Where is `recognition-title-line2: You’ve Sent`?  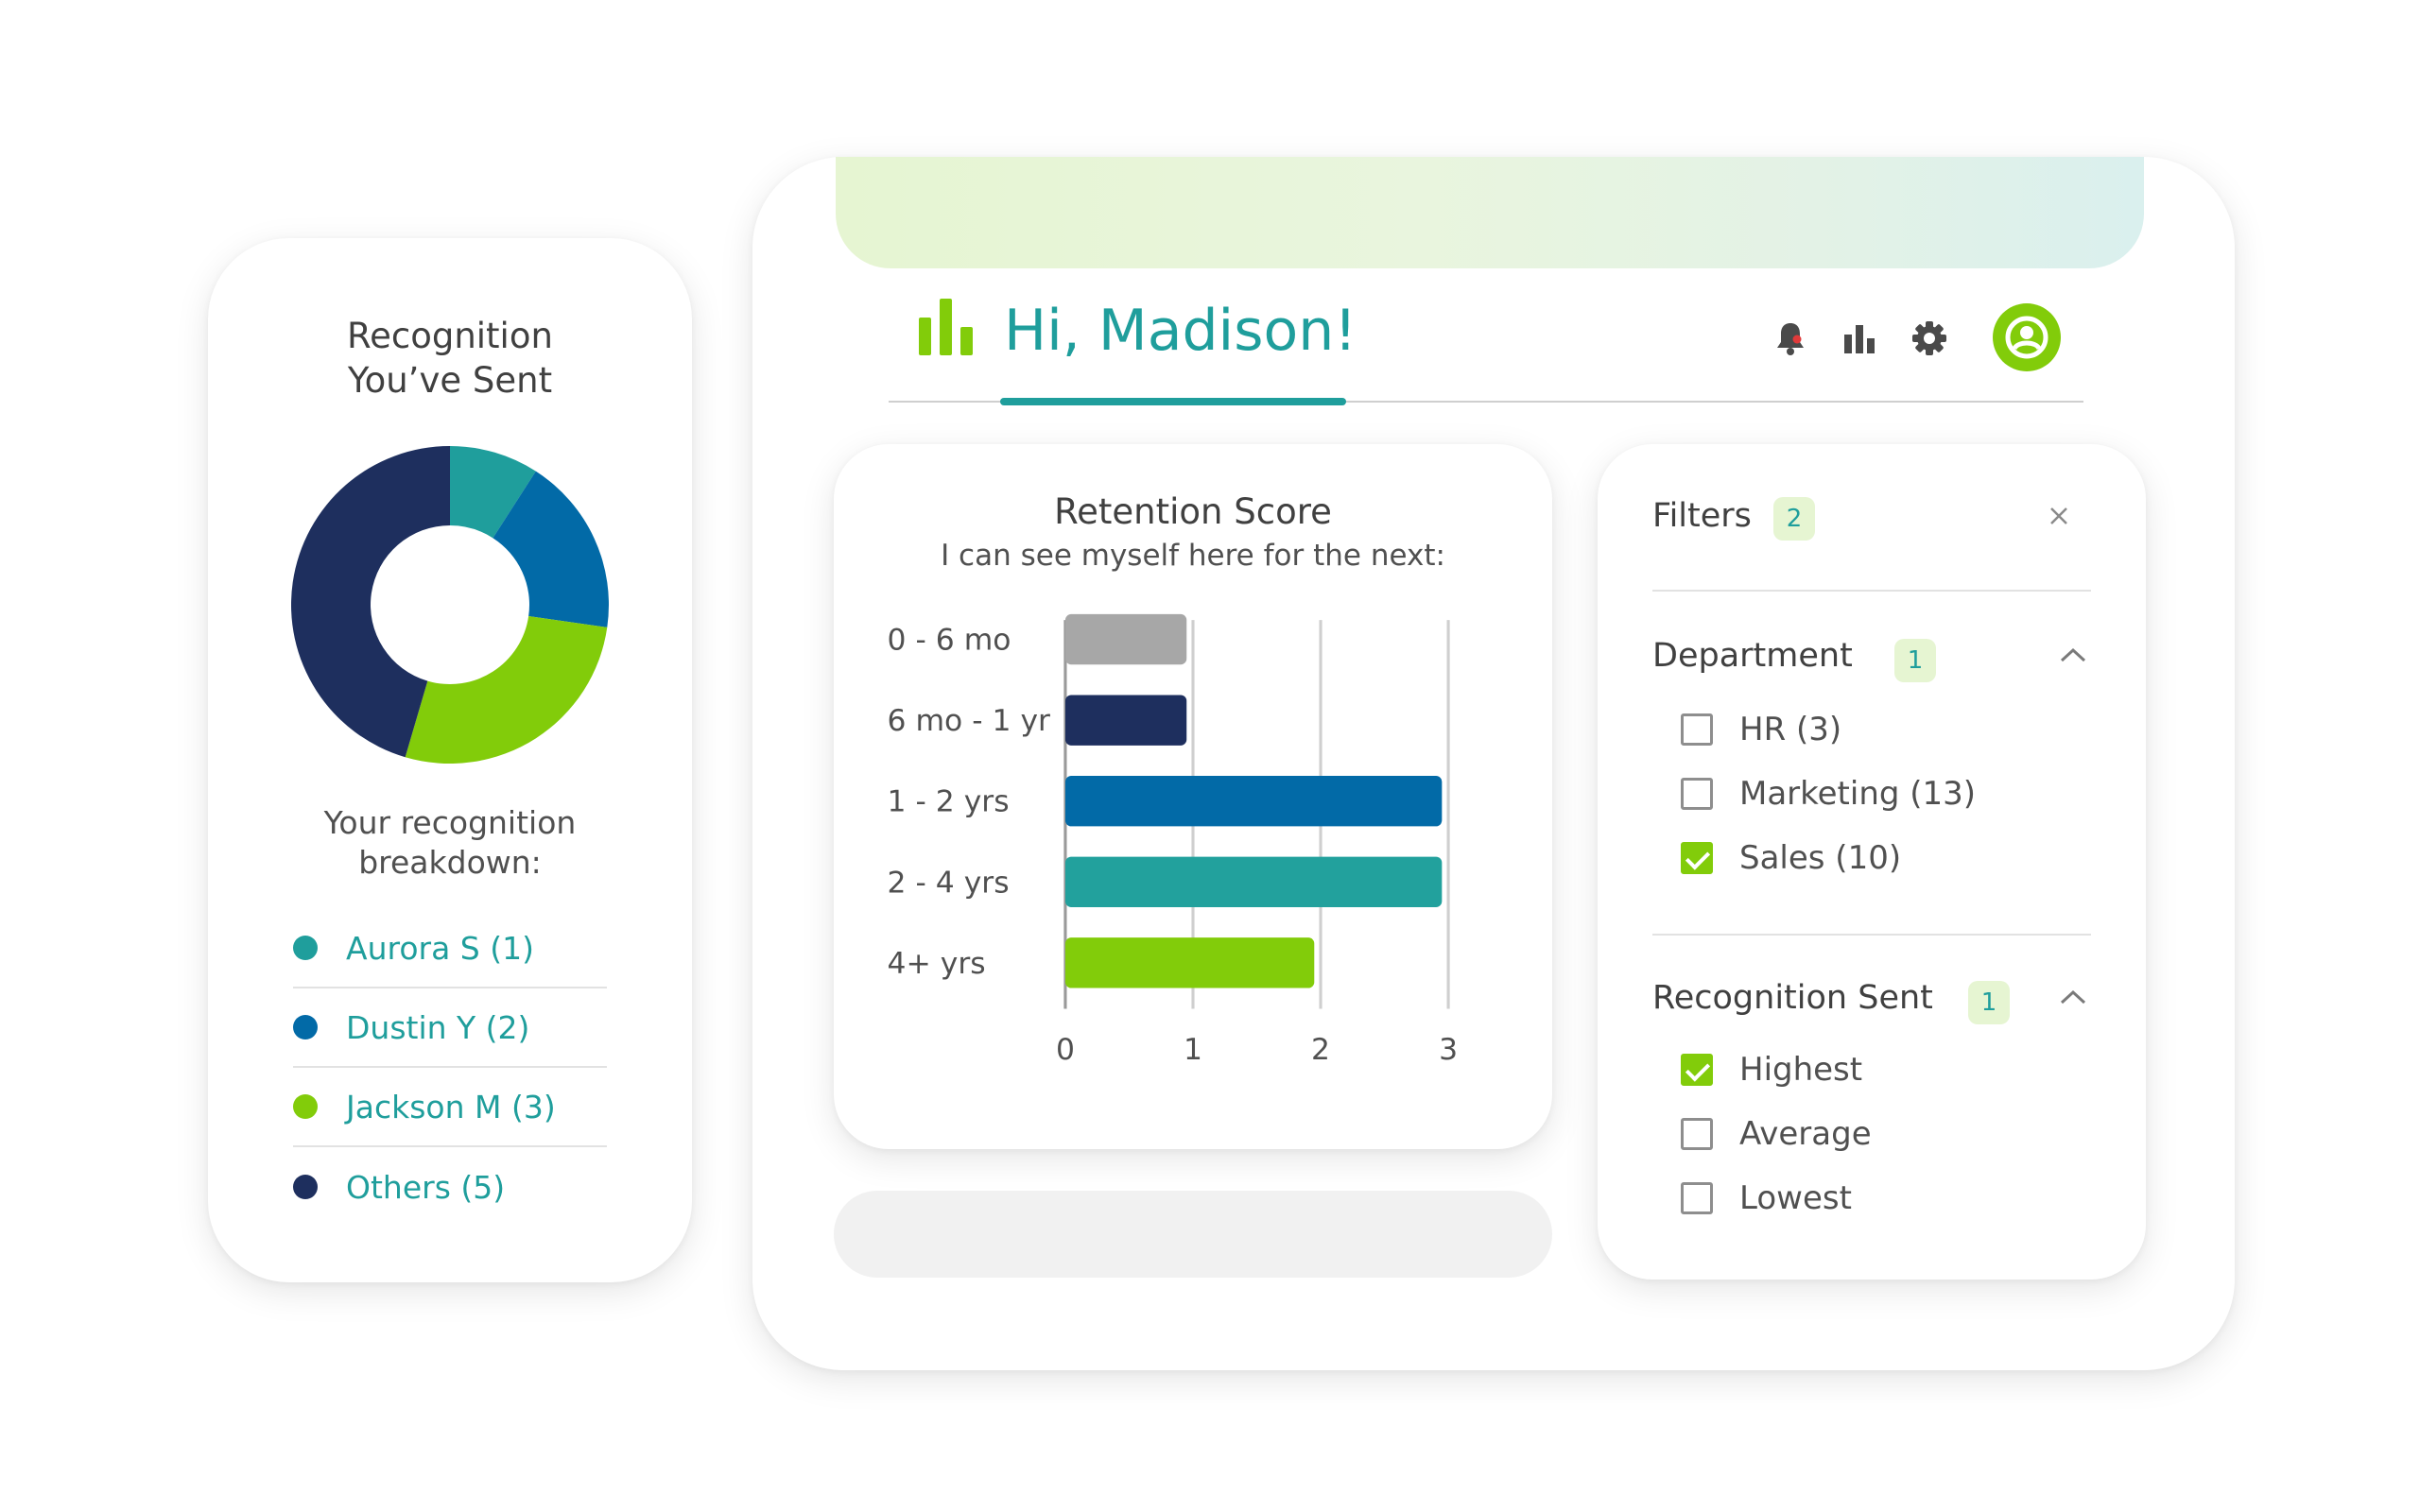
recognition-title-line2: You’ve Sent is located at coordinates (450, 380).